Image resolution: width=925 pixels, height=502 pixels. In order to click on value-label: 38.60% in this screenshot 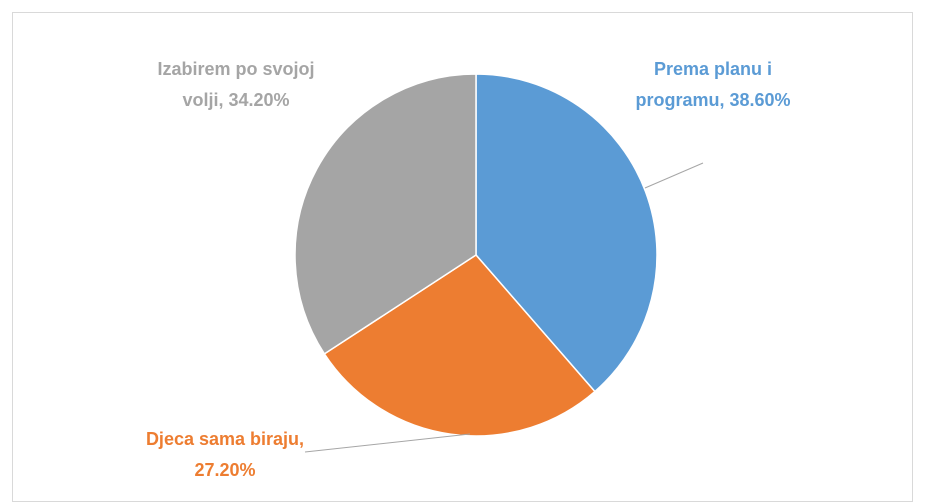, I will do `click(760, 100)`.